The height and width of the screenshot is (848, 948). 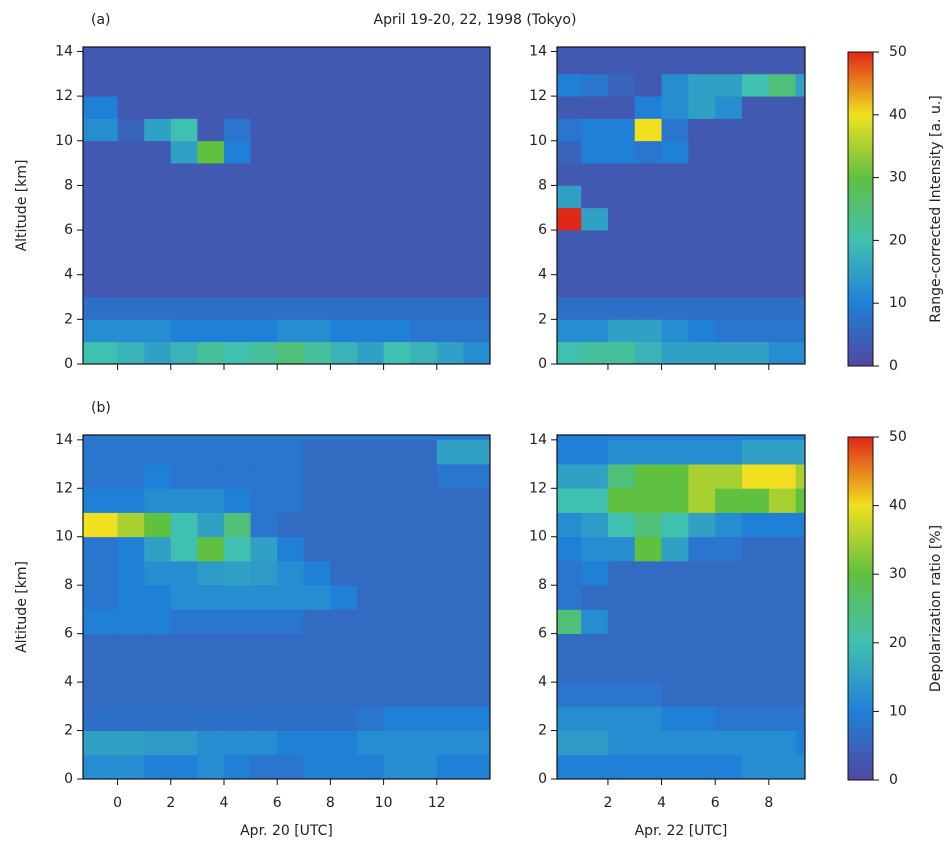 I want to click on plot-frame, so click(x=681, y=205).